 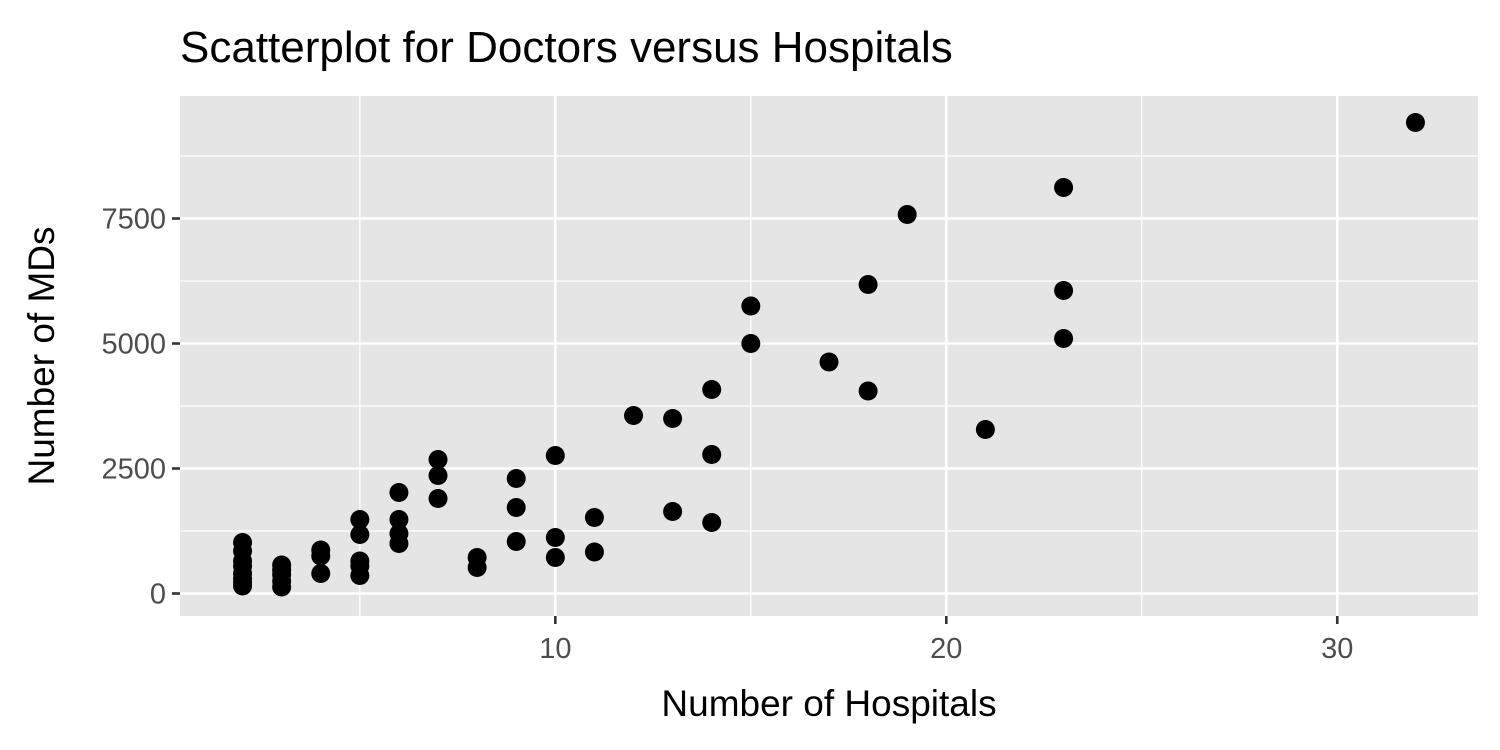 What do you see at coordinates (133, 345) in the screenshot?
I see `y-tick-label: 5000` at bounding box center [133, 345].